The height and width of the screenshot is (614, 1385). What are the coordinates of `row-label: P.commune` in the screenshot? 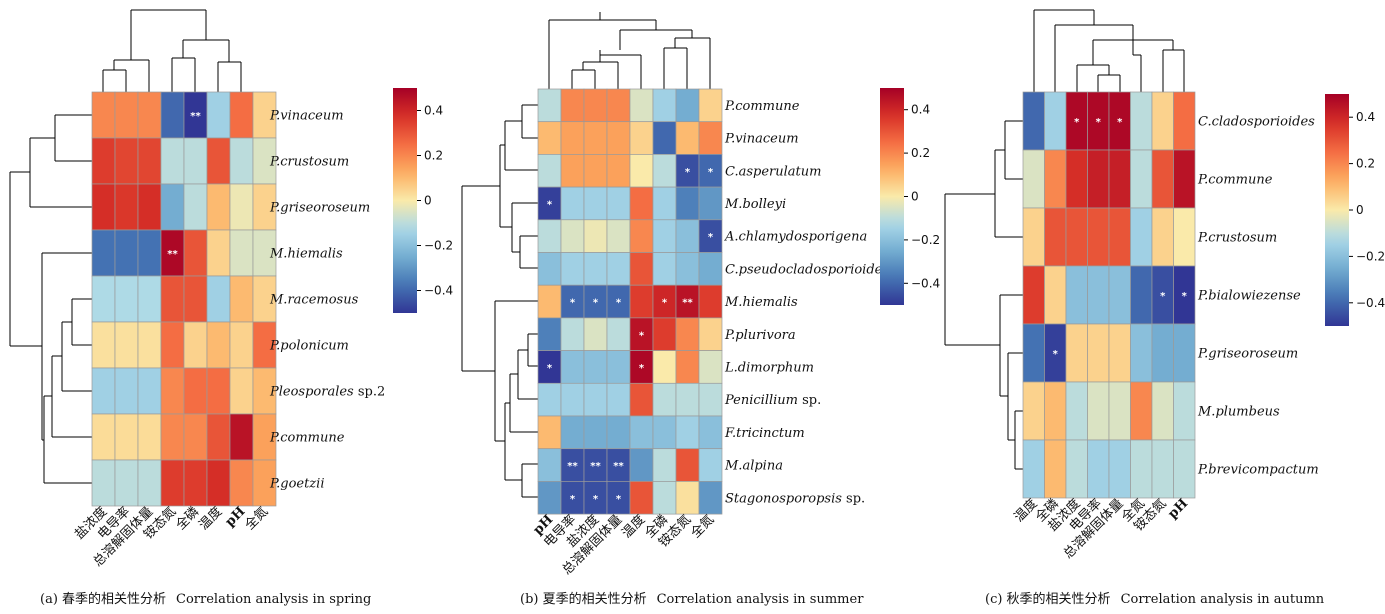 It's located at (762, 106).